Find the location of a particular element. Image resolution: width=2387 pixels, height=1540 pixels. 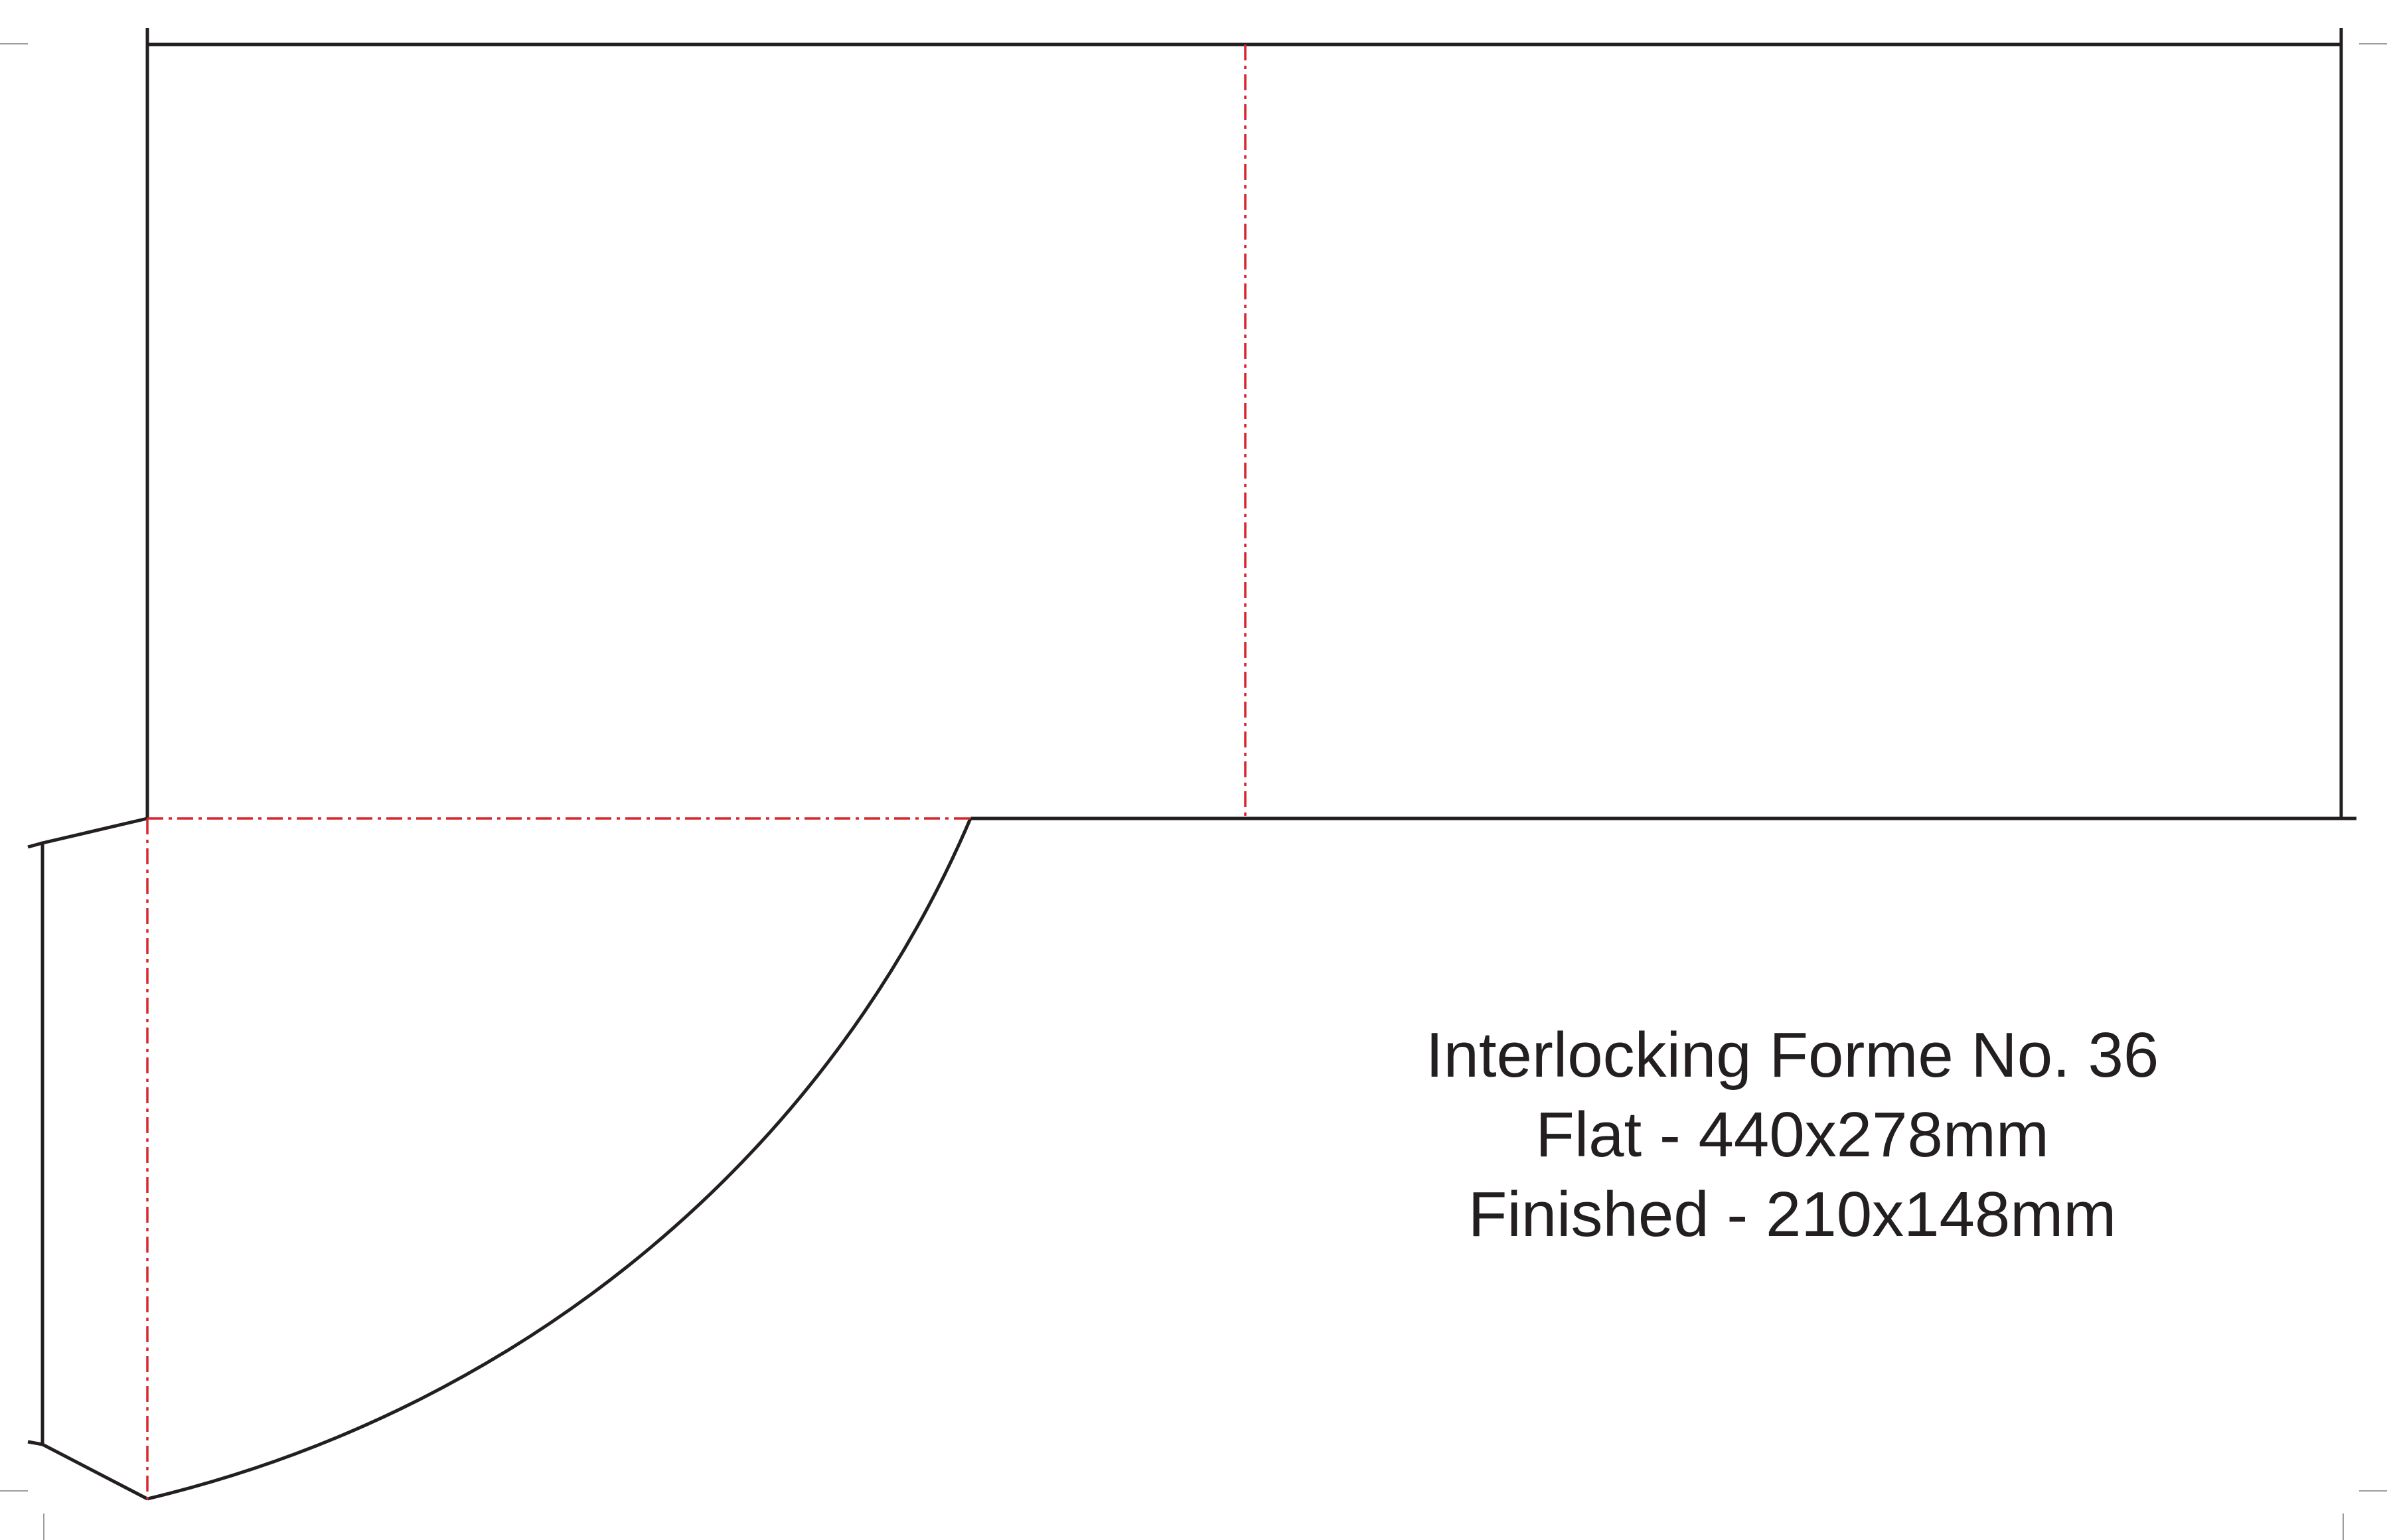

flat-size: Flat - 440x278mm is located at coordinates (1793, 1135).